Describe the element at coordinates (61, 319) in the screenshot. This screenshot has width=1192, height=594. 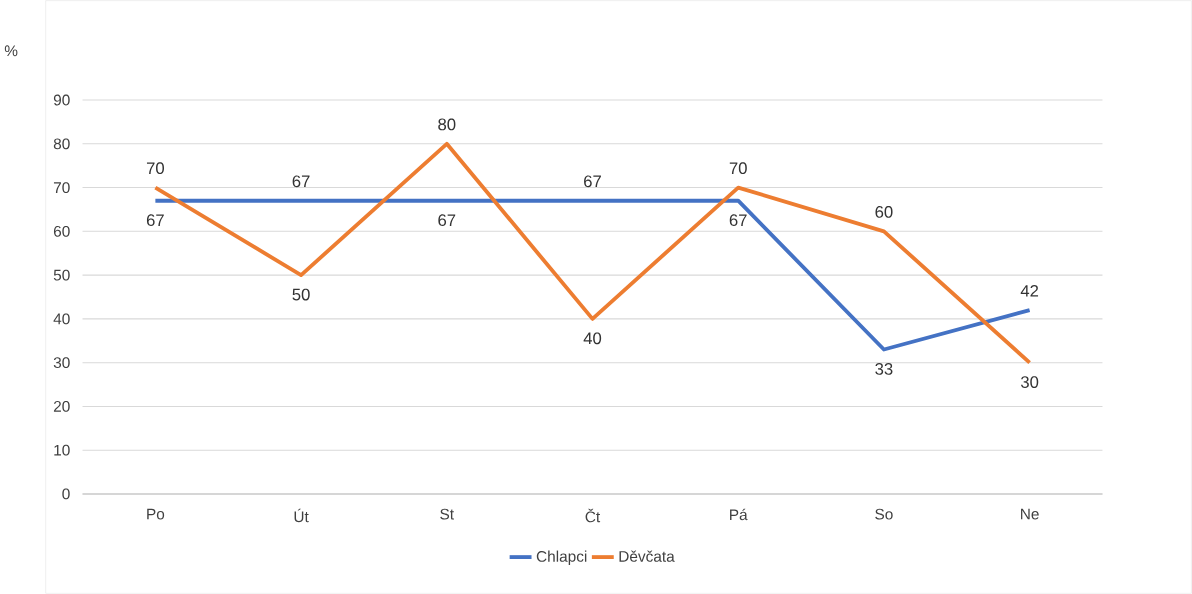
I see `y-tick-label: 40` at that location.